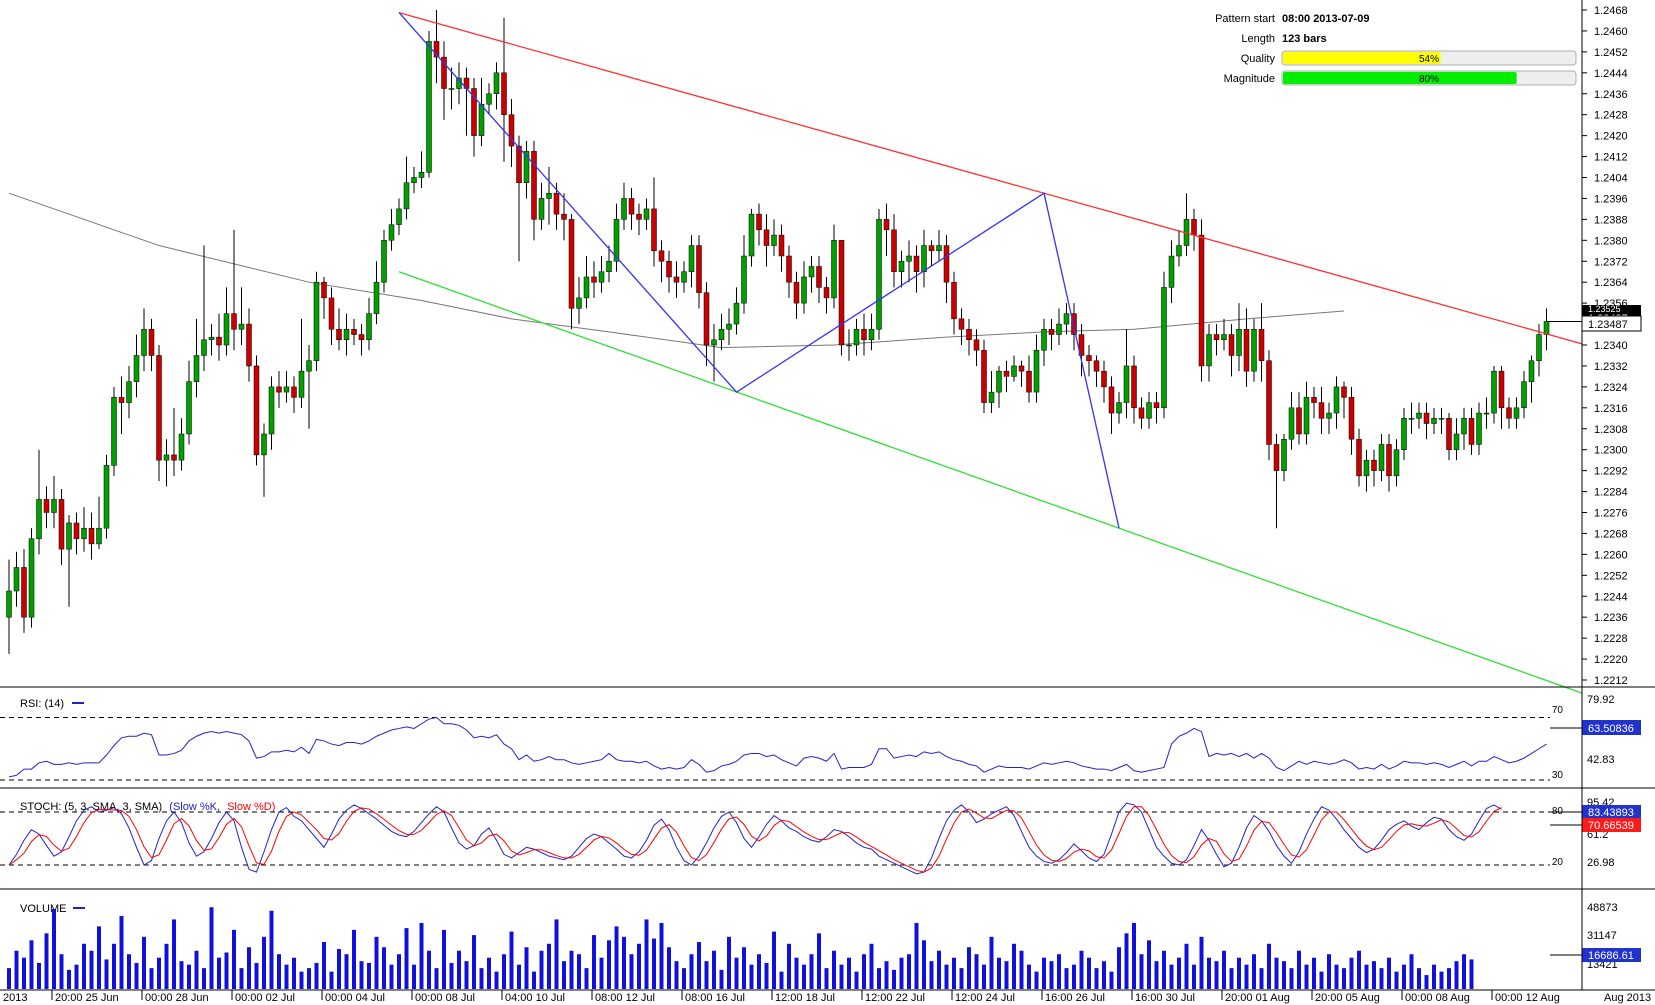 This screenshot has height=1005, width=1655. What do you see at coordinates (1601, 700) in the screenshot?
I see `rsi-axis-top: 79.92` at bounding box center [1601, 700].